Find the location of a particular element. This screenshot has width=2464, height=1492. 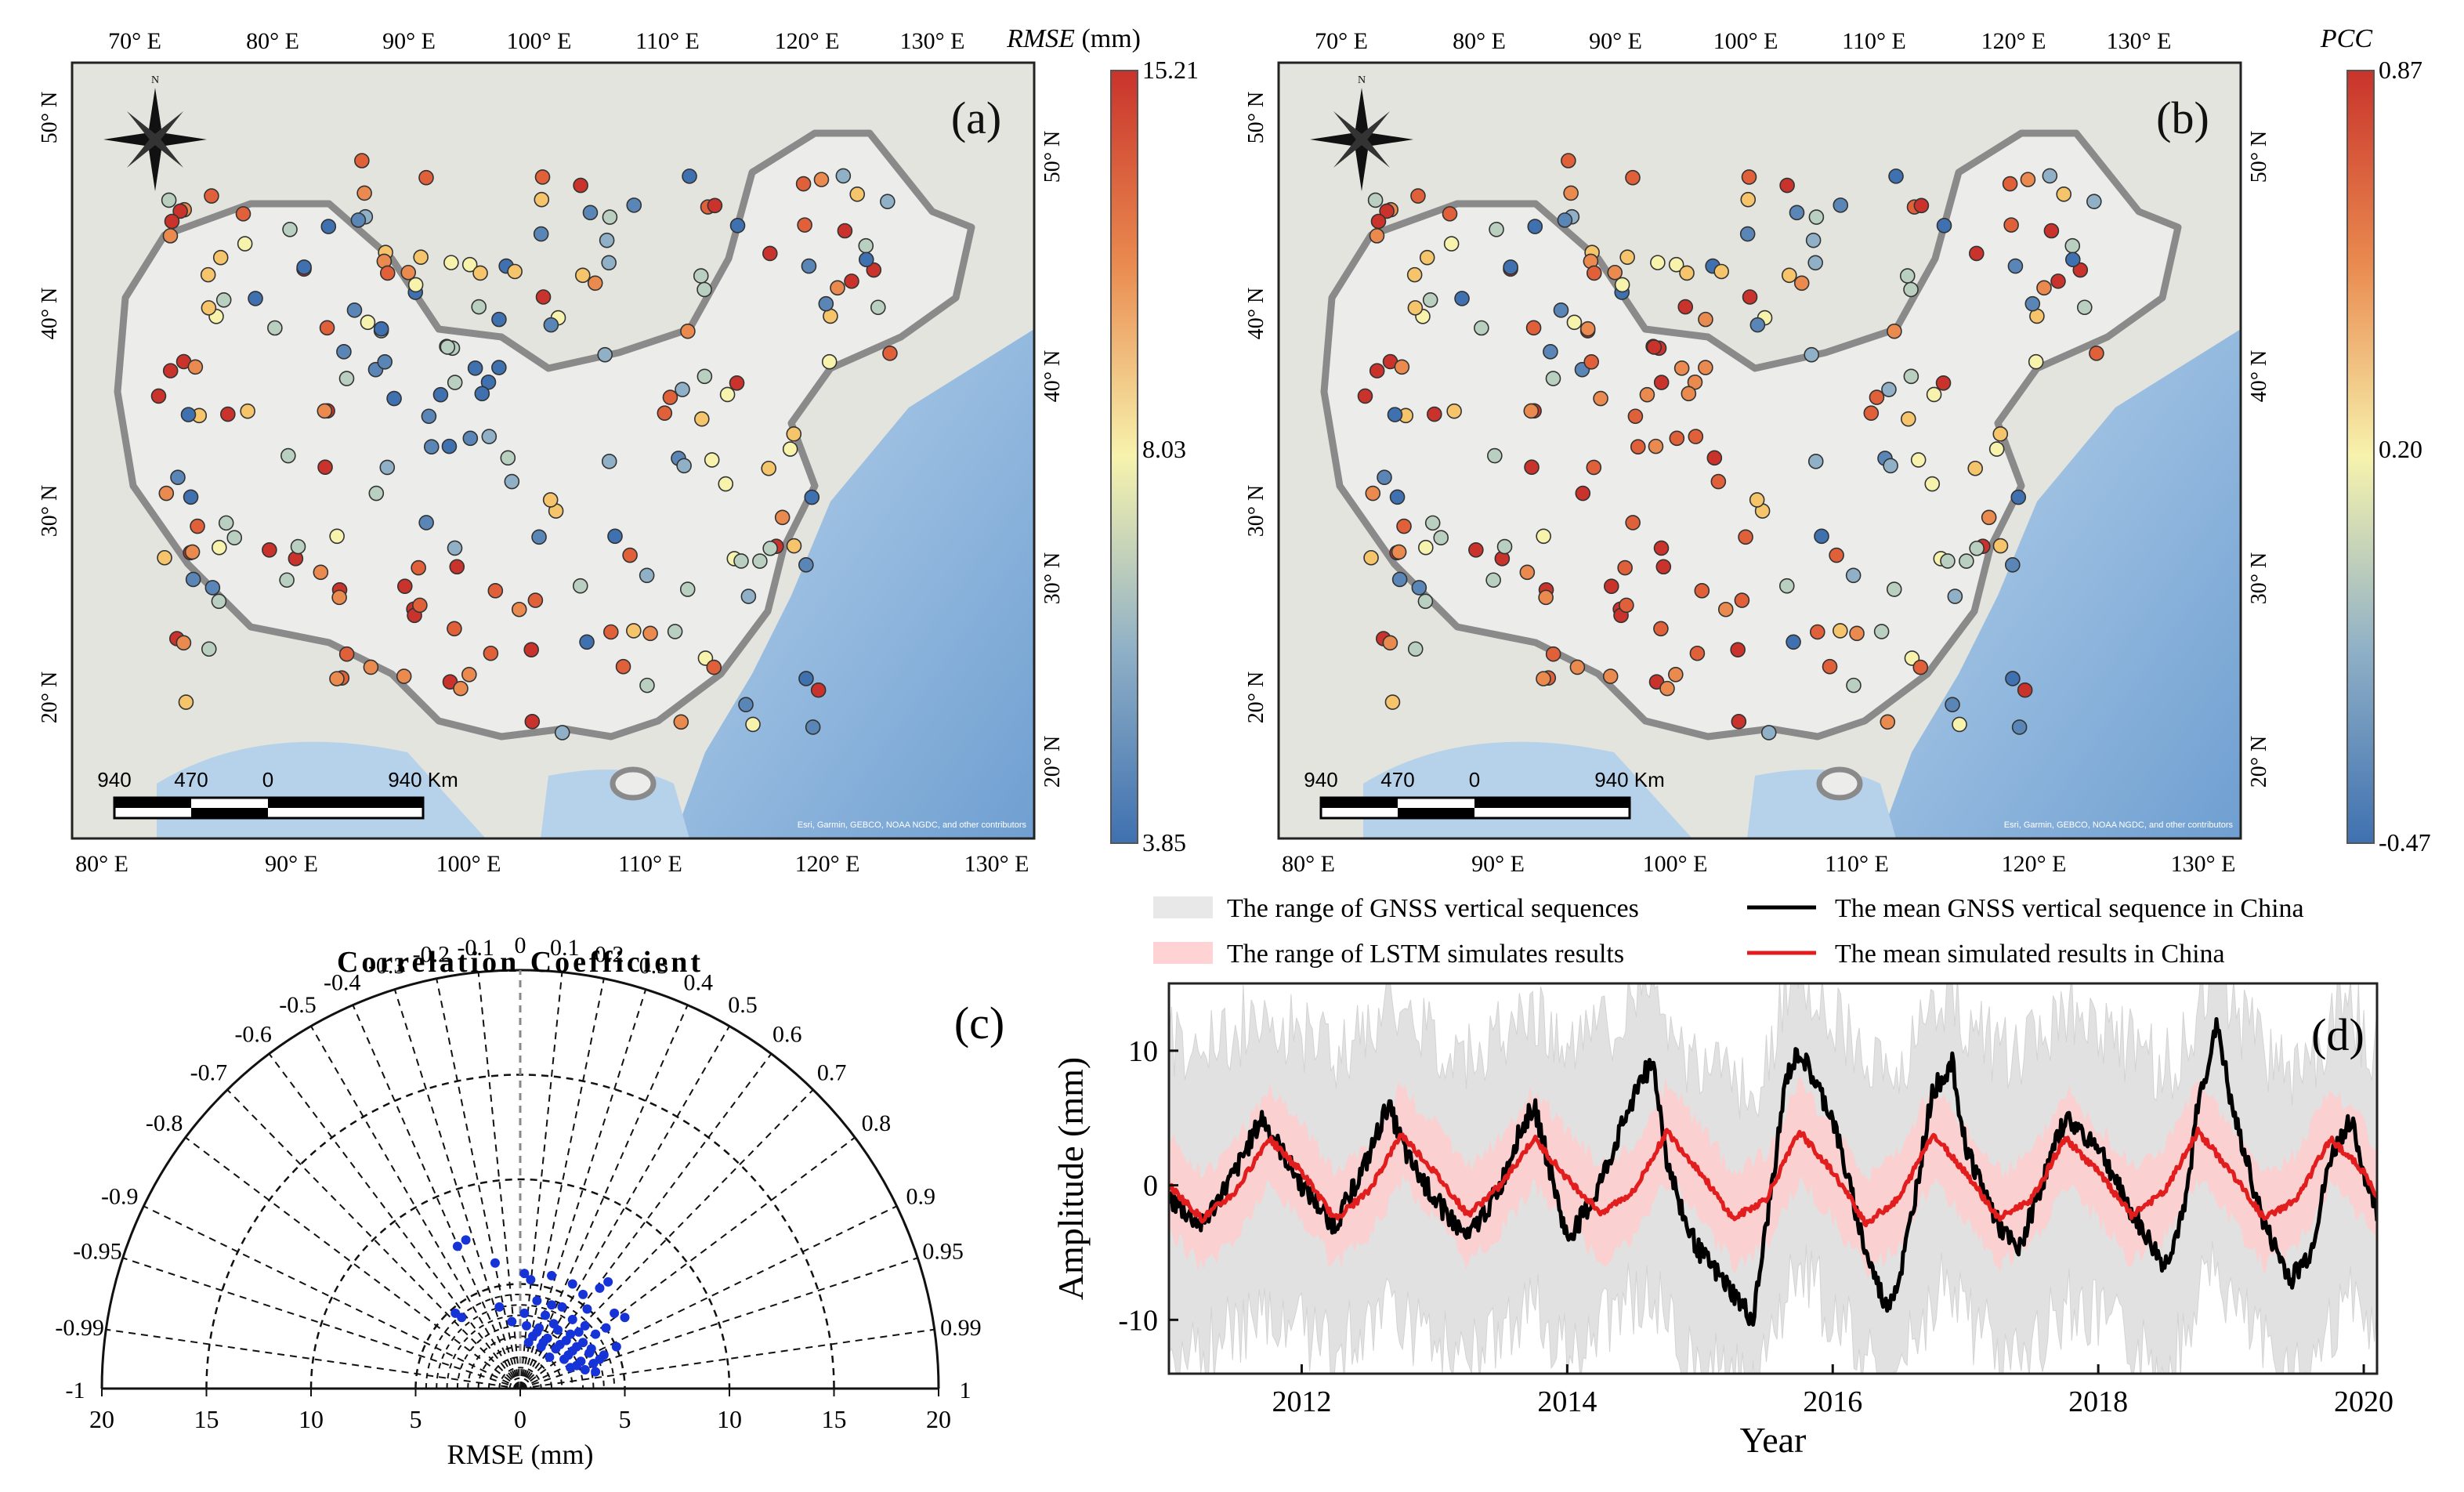

tick-right-20n: 20° N is located at coordinates (2259, 762).